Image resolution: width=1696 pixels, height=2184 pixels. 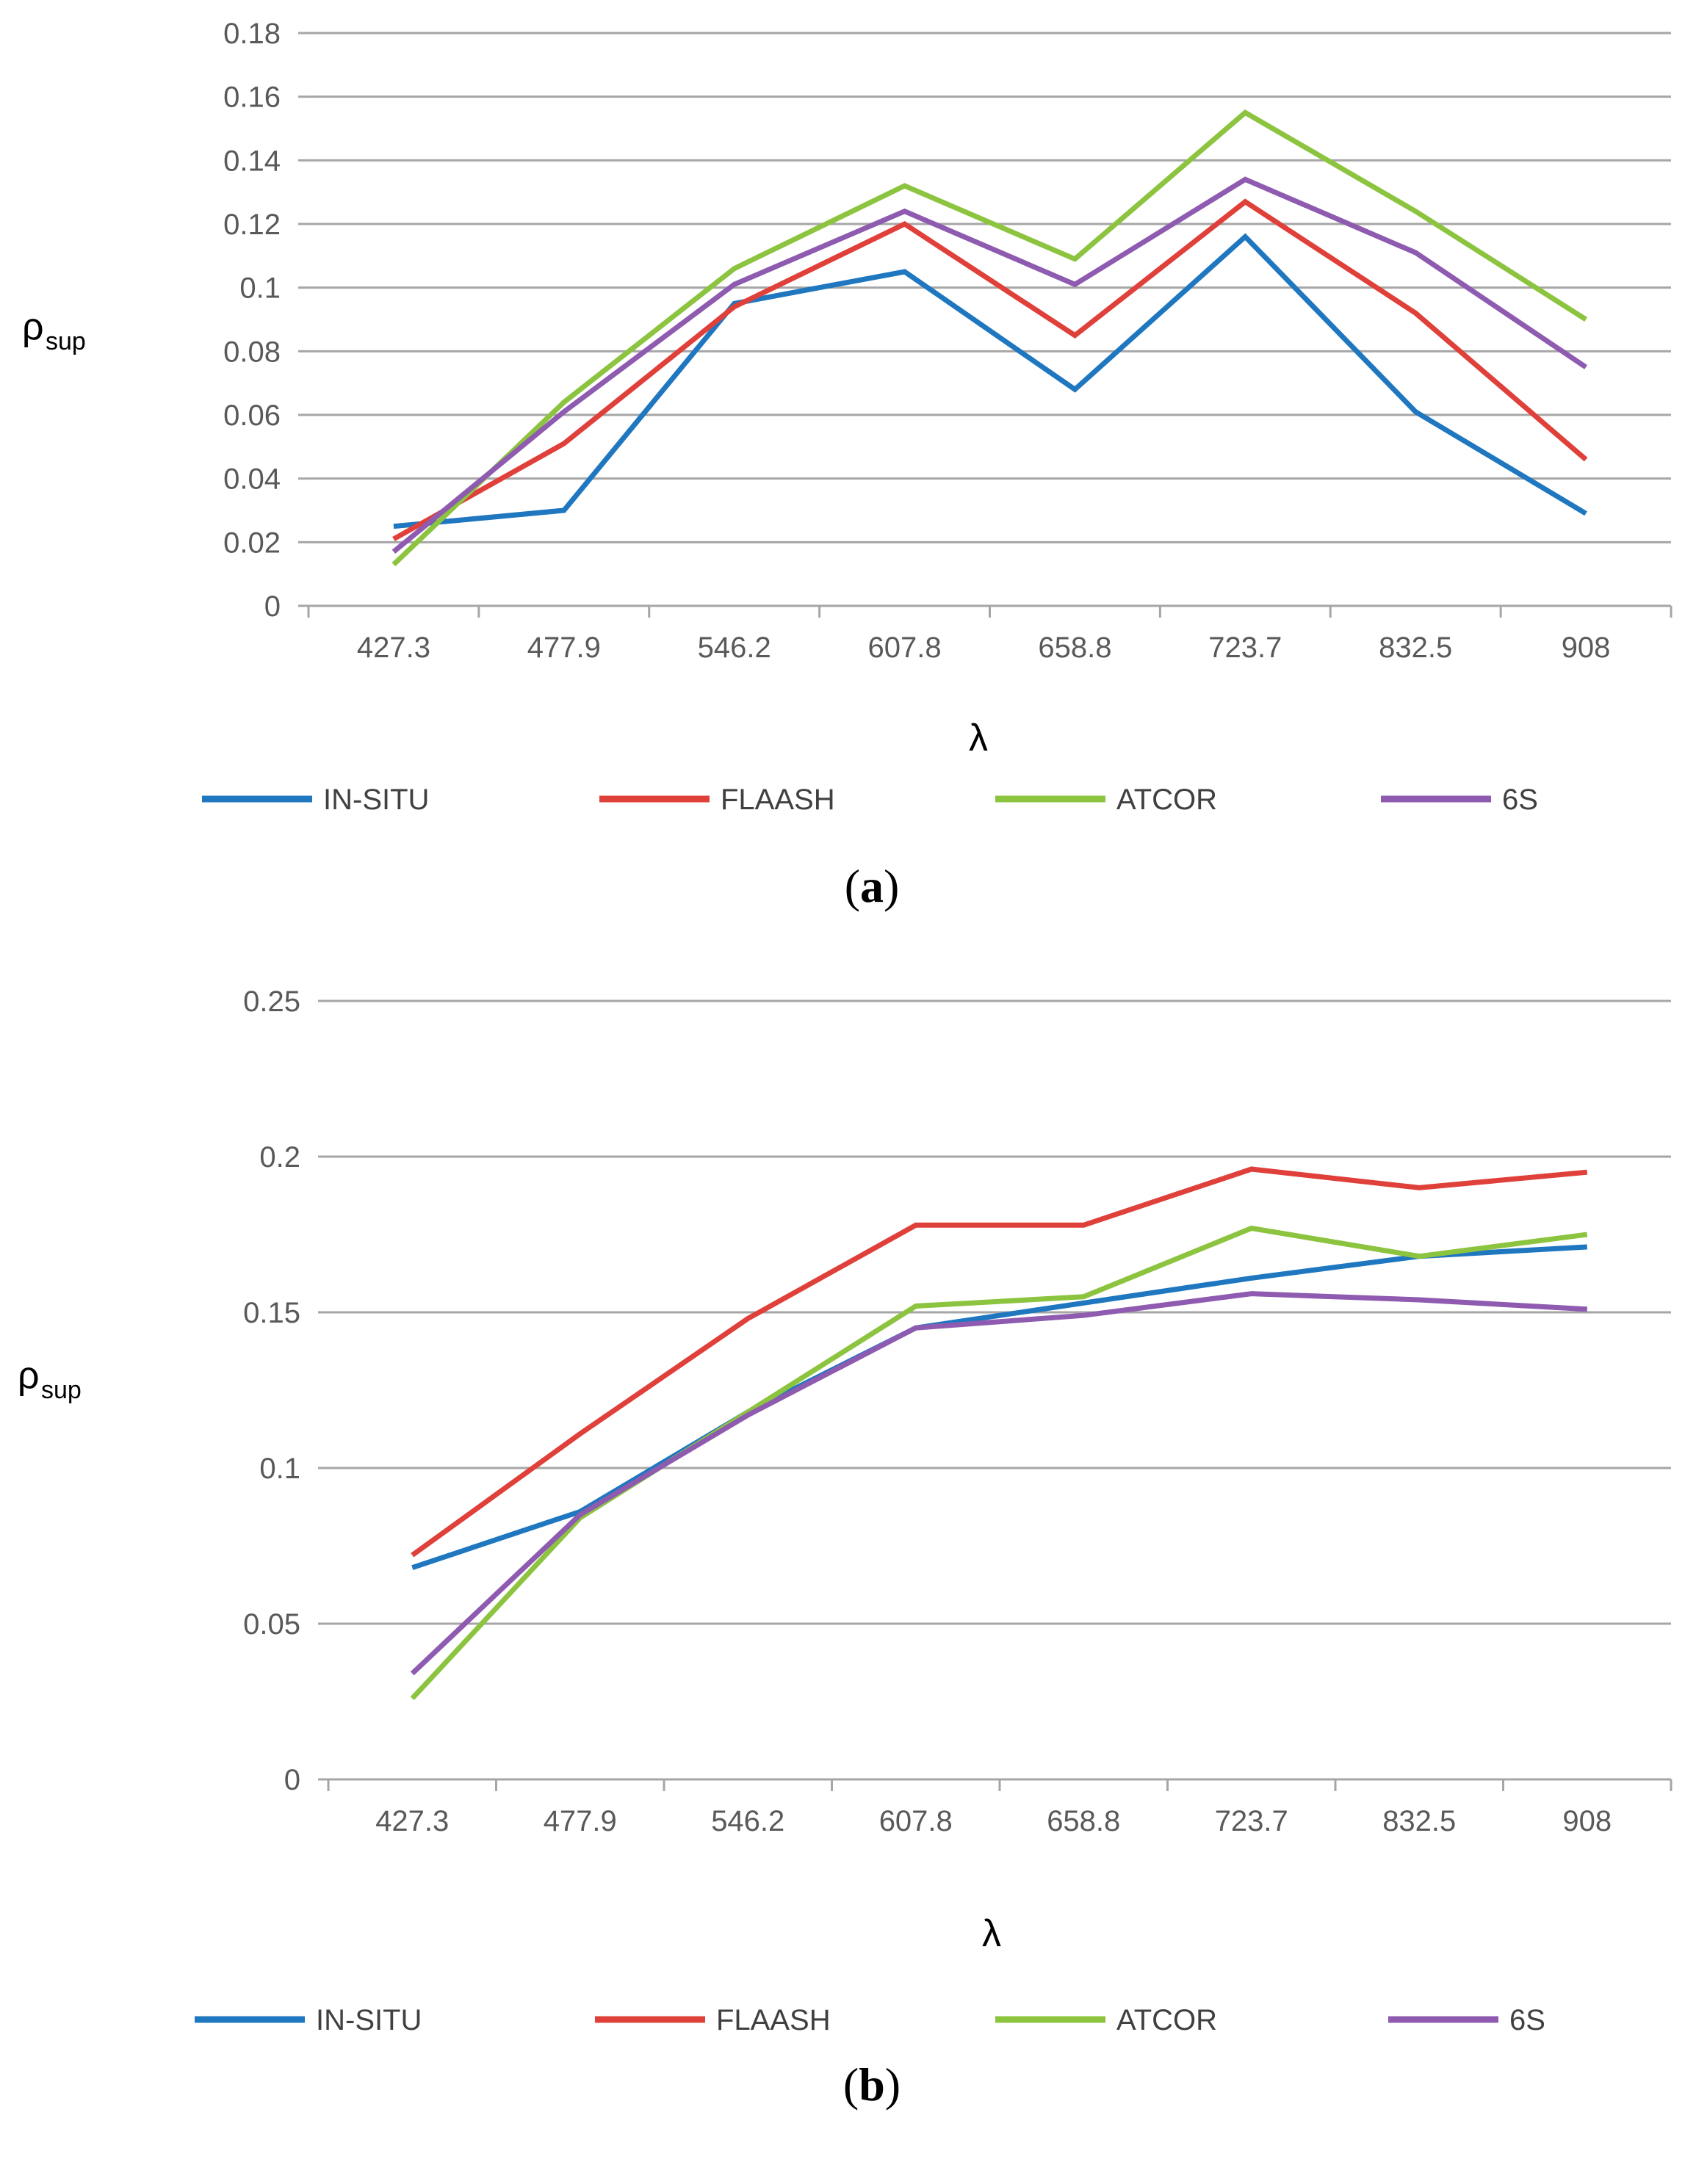 I want to click on y-tick-label: 0.14, so click(x=252, y=161).